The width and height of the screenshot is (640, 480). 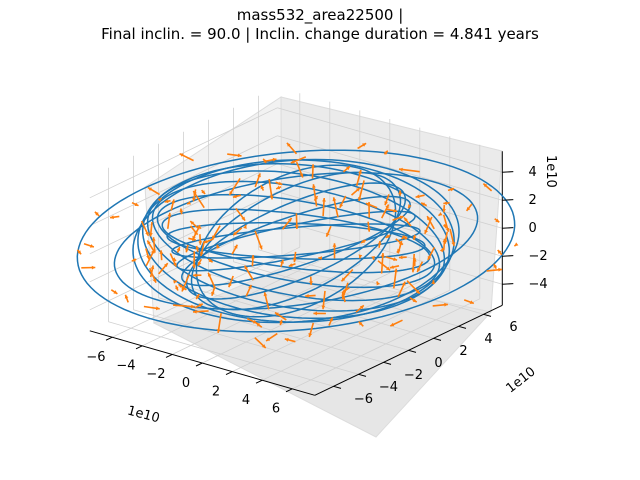 I want to click on z-tick-label: 4, so click(x=533, y=172).